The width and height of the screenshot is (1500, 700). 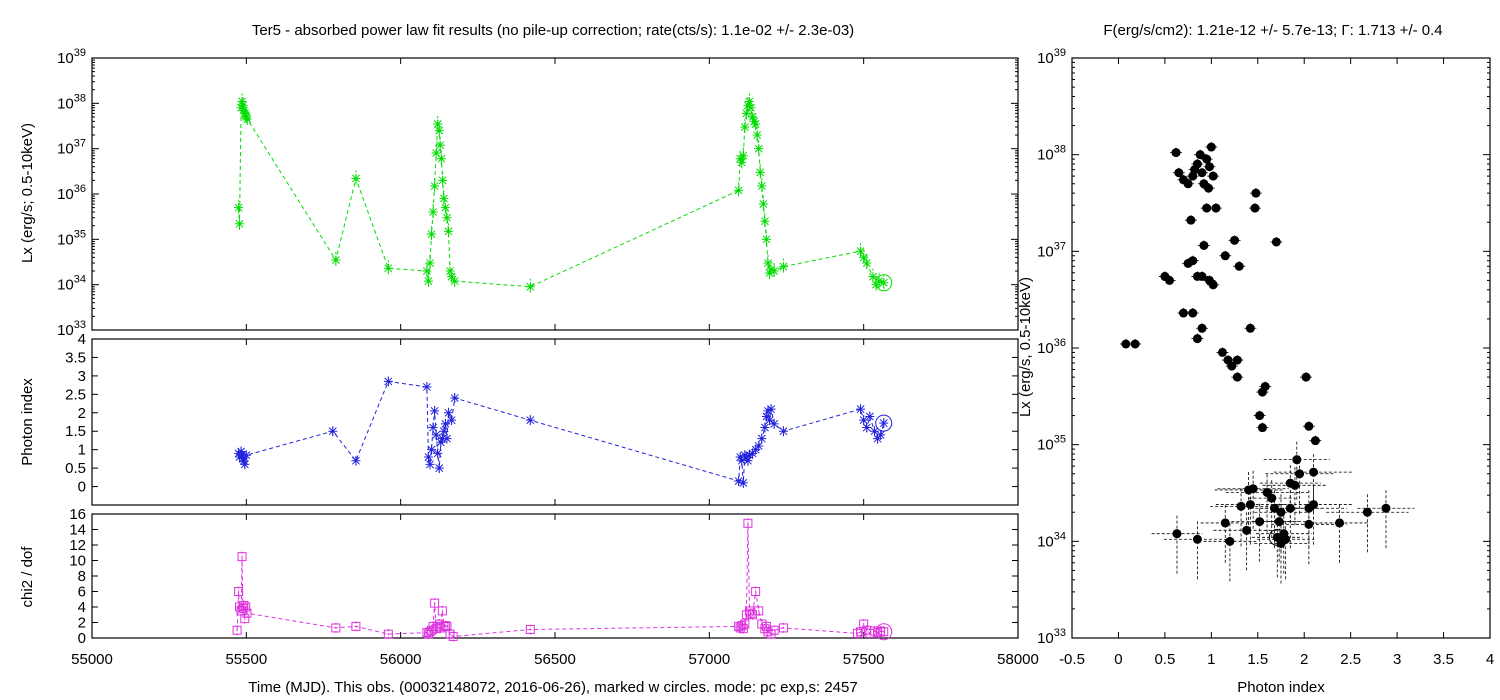 What do you see at coordinates (27, 193) in the screenshot?
I see `lx-panel-ylabel: Lx (erg/s; 0.5-10keV)` at bounding box center [27, 193].